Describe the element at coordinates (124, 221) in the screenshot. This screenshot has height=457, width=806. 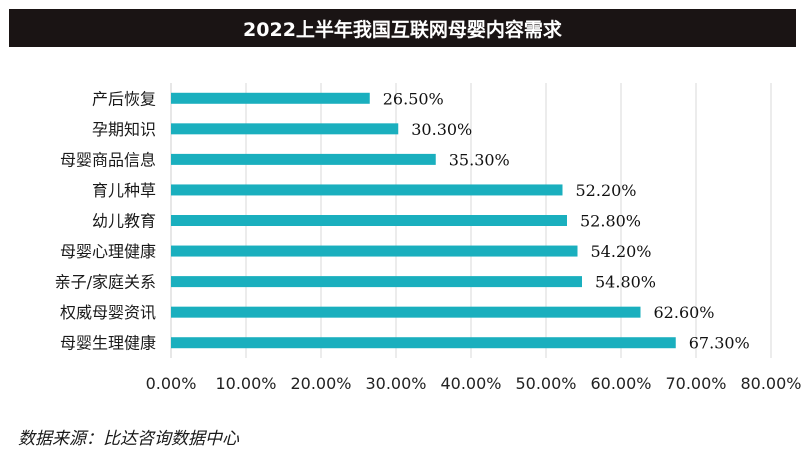
I see `category-label: 幼儿教育` at that location.